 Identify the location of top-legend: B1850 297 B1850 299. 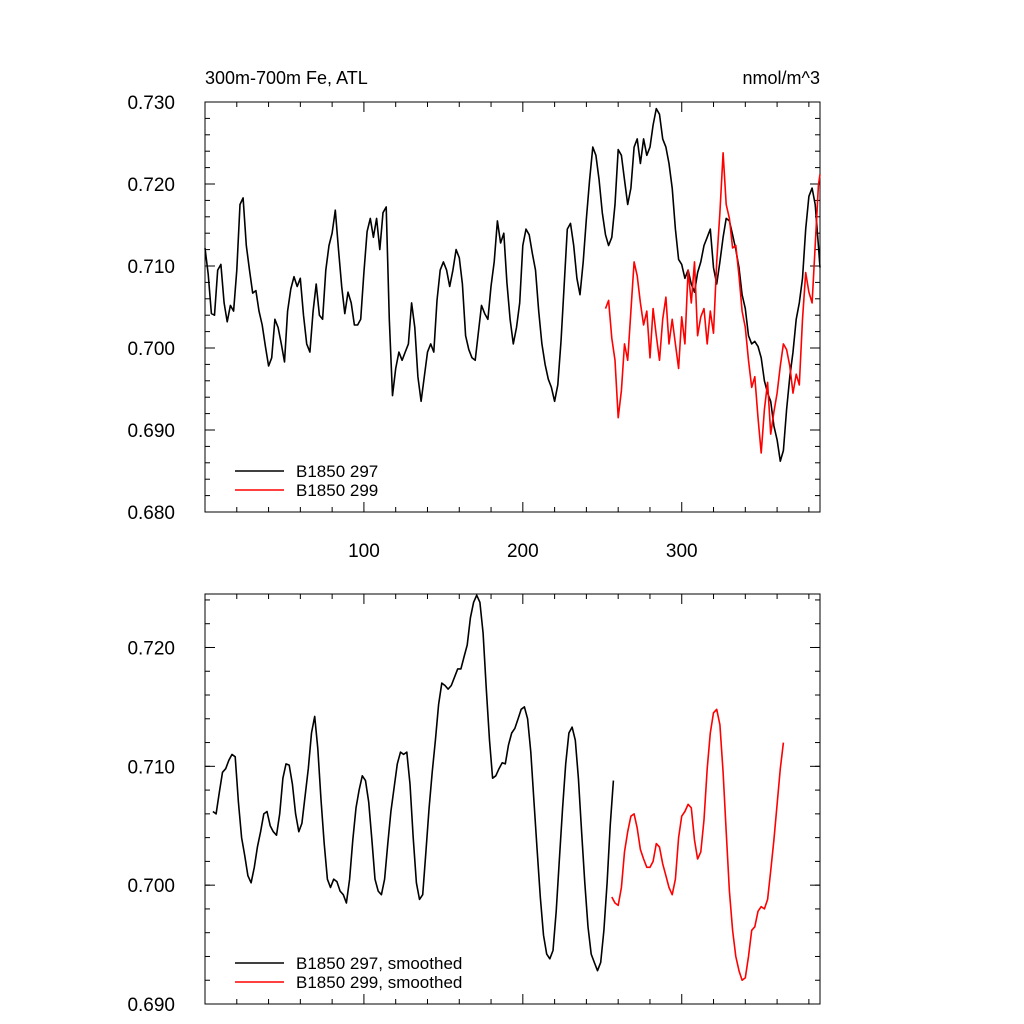
(306, 481).